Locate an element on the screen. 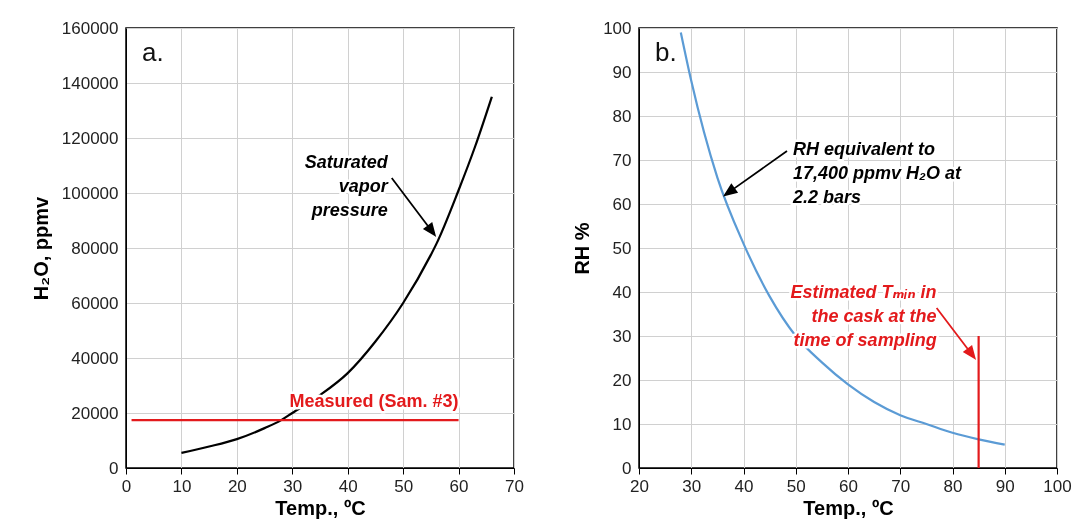 The width and height of the screenshot is (1086, 529). y-tick-label: 80 is located at coordinates (622, 116).